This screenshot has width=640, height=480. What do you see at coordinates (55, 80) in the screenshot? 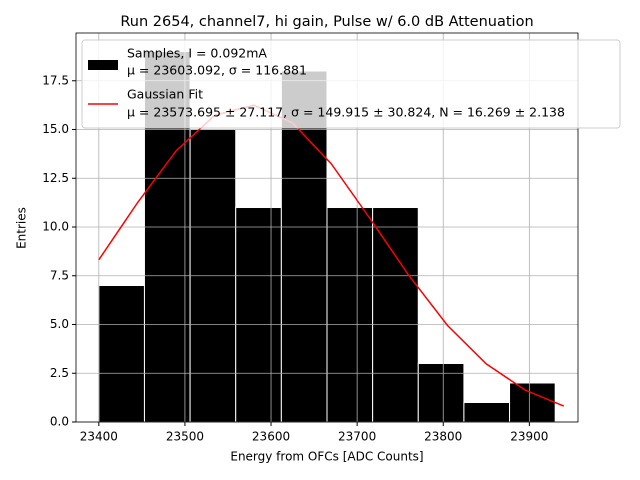
I see `y-tick-label: 17.5` at bounding box center [55, 80].